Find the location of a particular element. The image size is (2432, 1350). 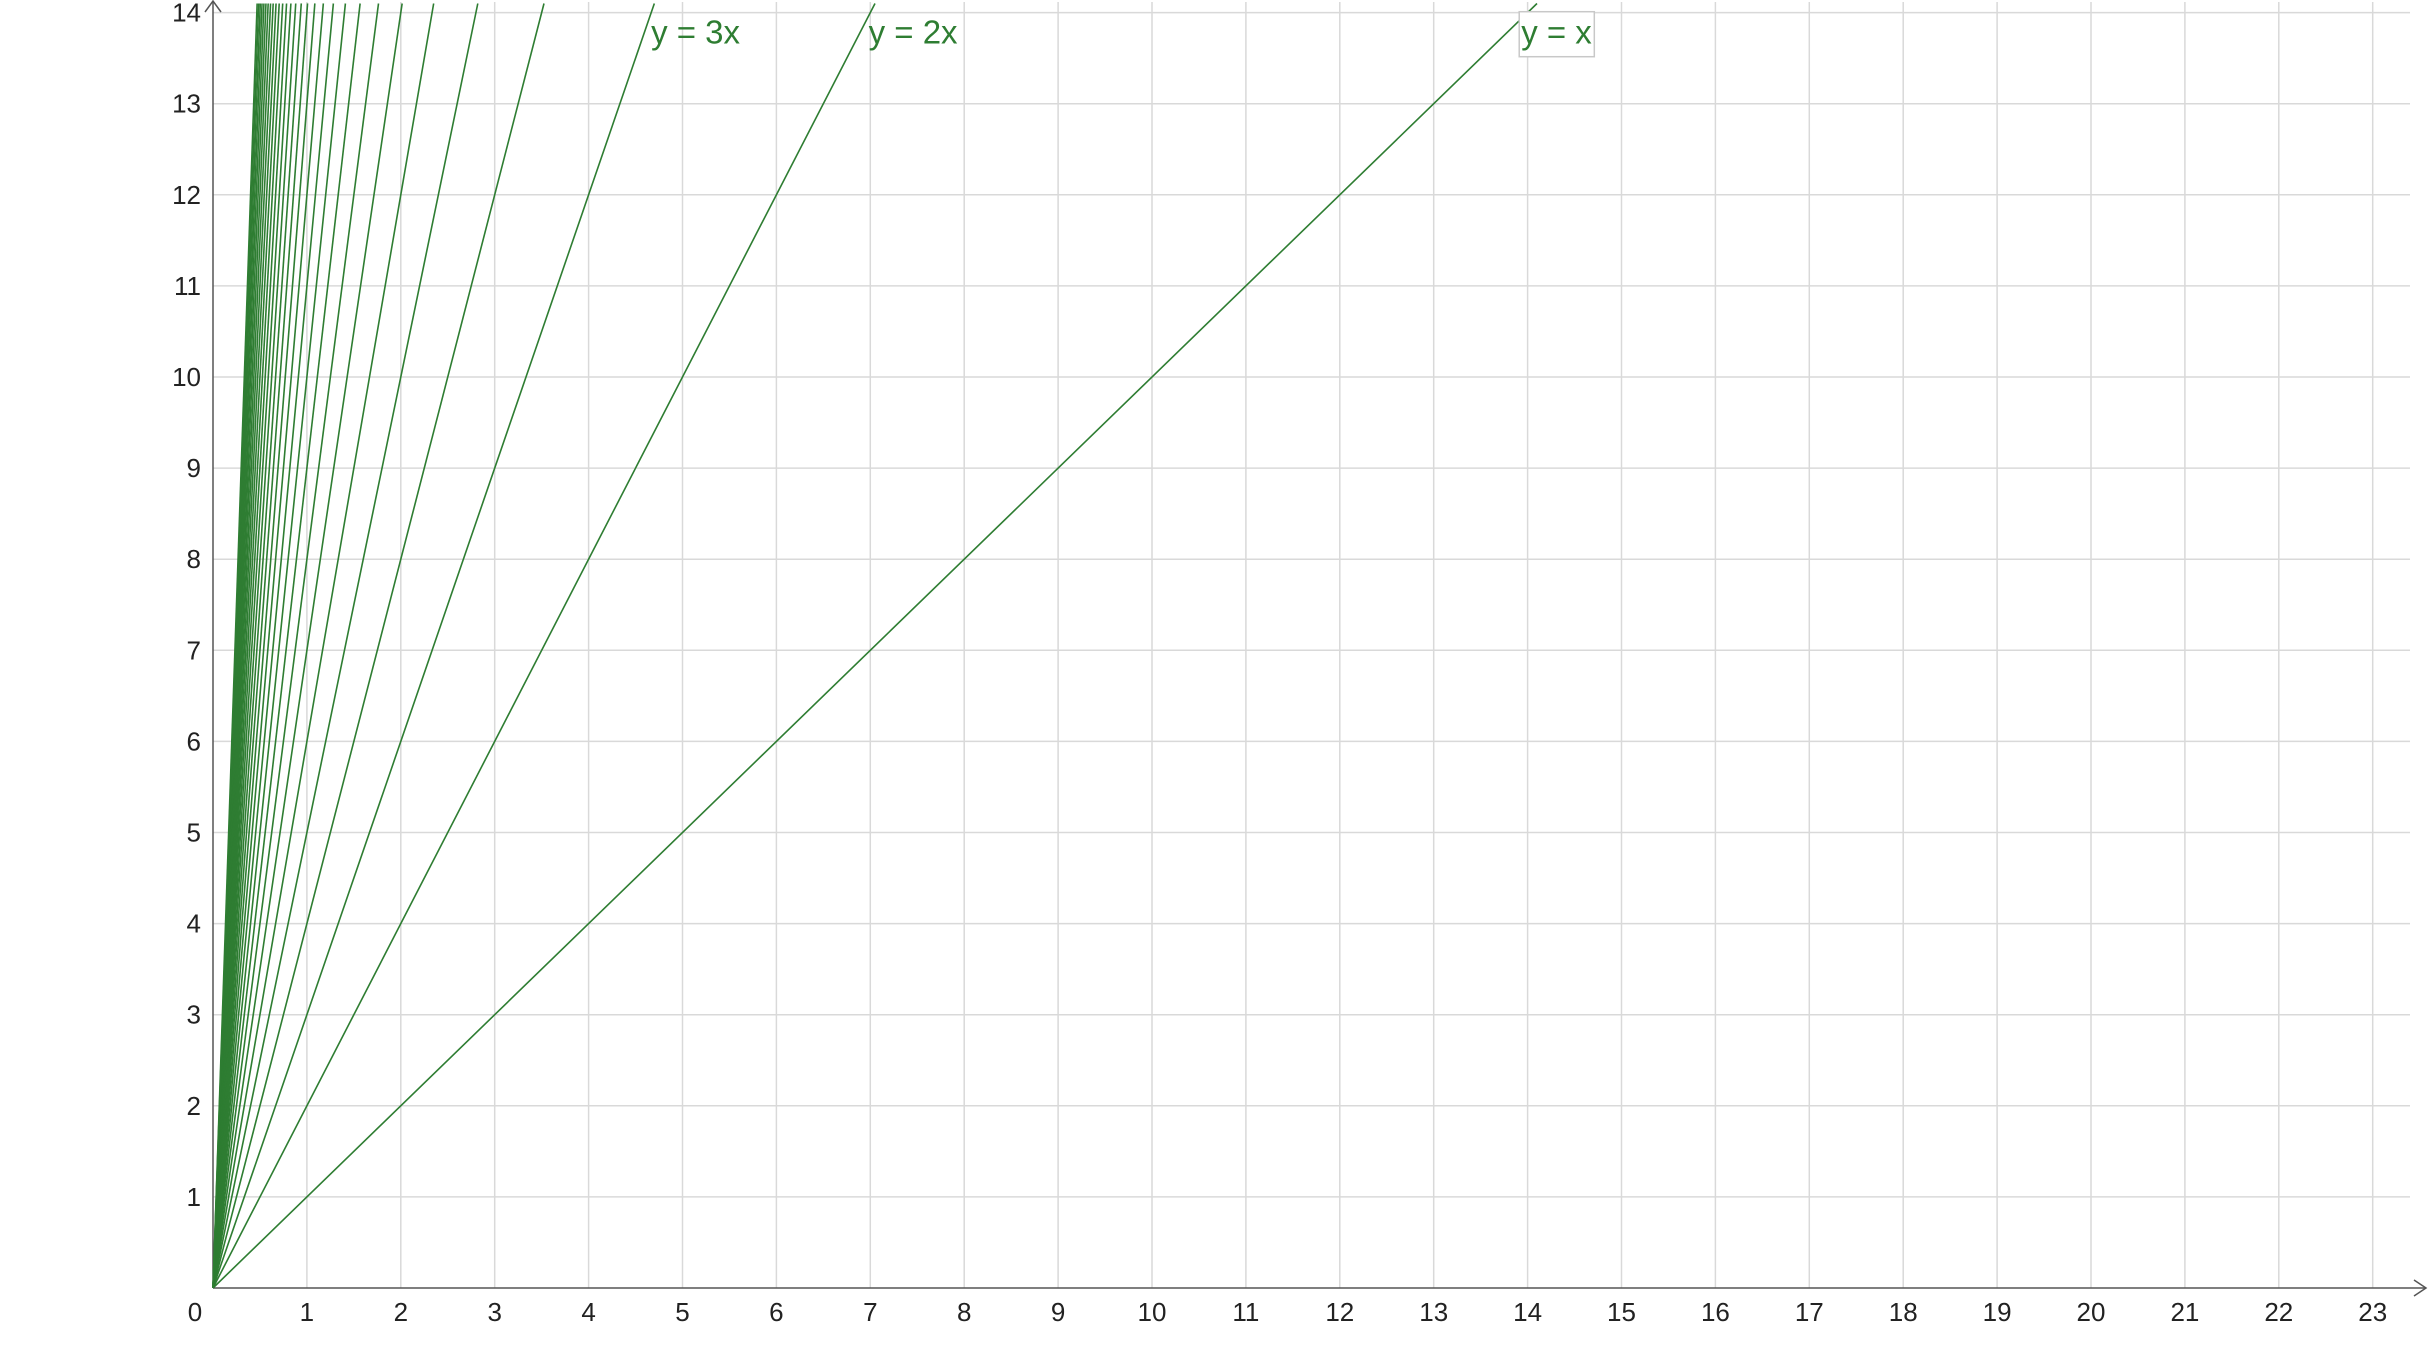

x-axis-arrow is located at coordinates (2420, 1288).